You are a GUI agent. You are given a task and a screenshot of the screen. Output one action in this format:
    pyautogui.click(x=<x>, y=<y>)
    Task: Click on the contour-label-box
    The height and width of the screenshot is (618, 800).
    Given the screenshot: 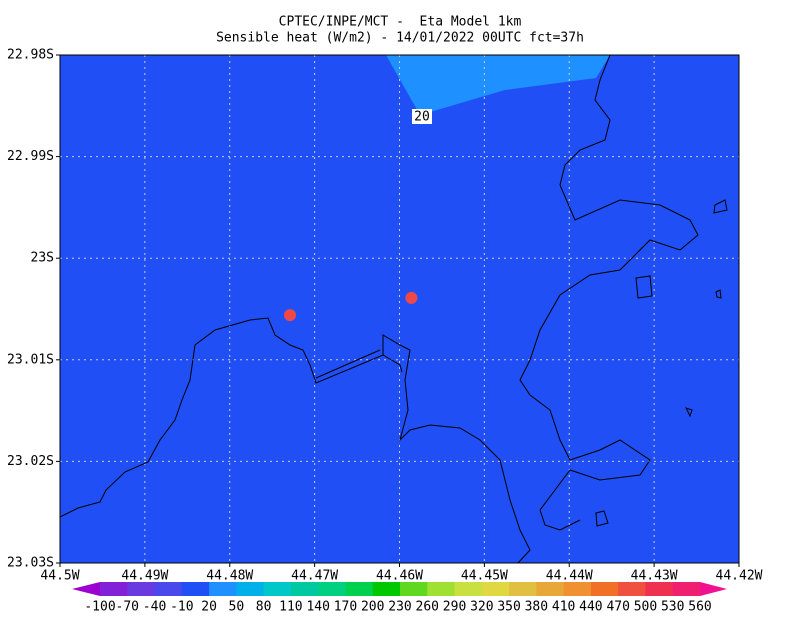 What is the action you would take?
    pyautogui.click(x=422, y=116)
    